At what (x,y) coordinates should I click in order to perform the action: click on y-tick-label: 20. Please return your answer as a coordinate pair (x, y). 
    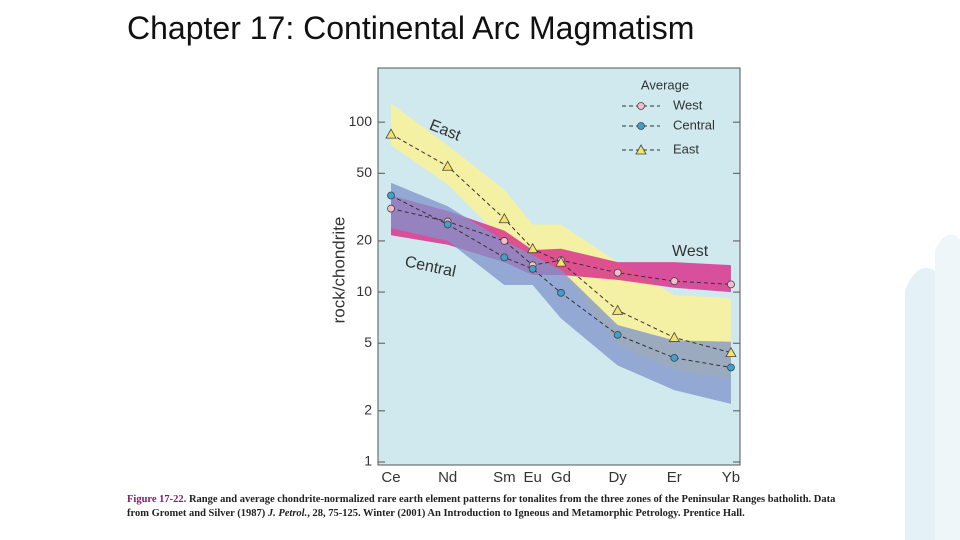
    Looking at the image, I should click on (364, 240).